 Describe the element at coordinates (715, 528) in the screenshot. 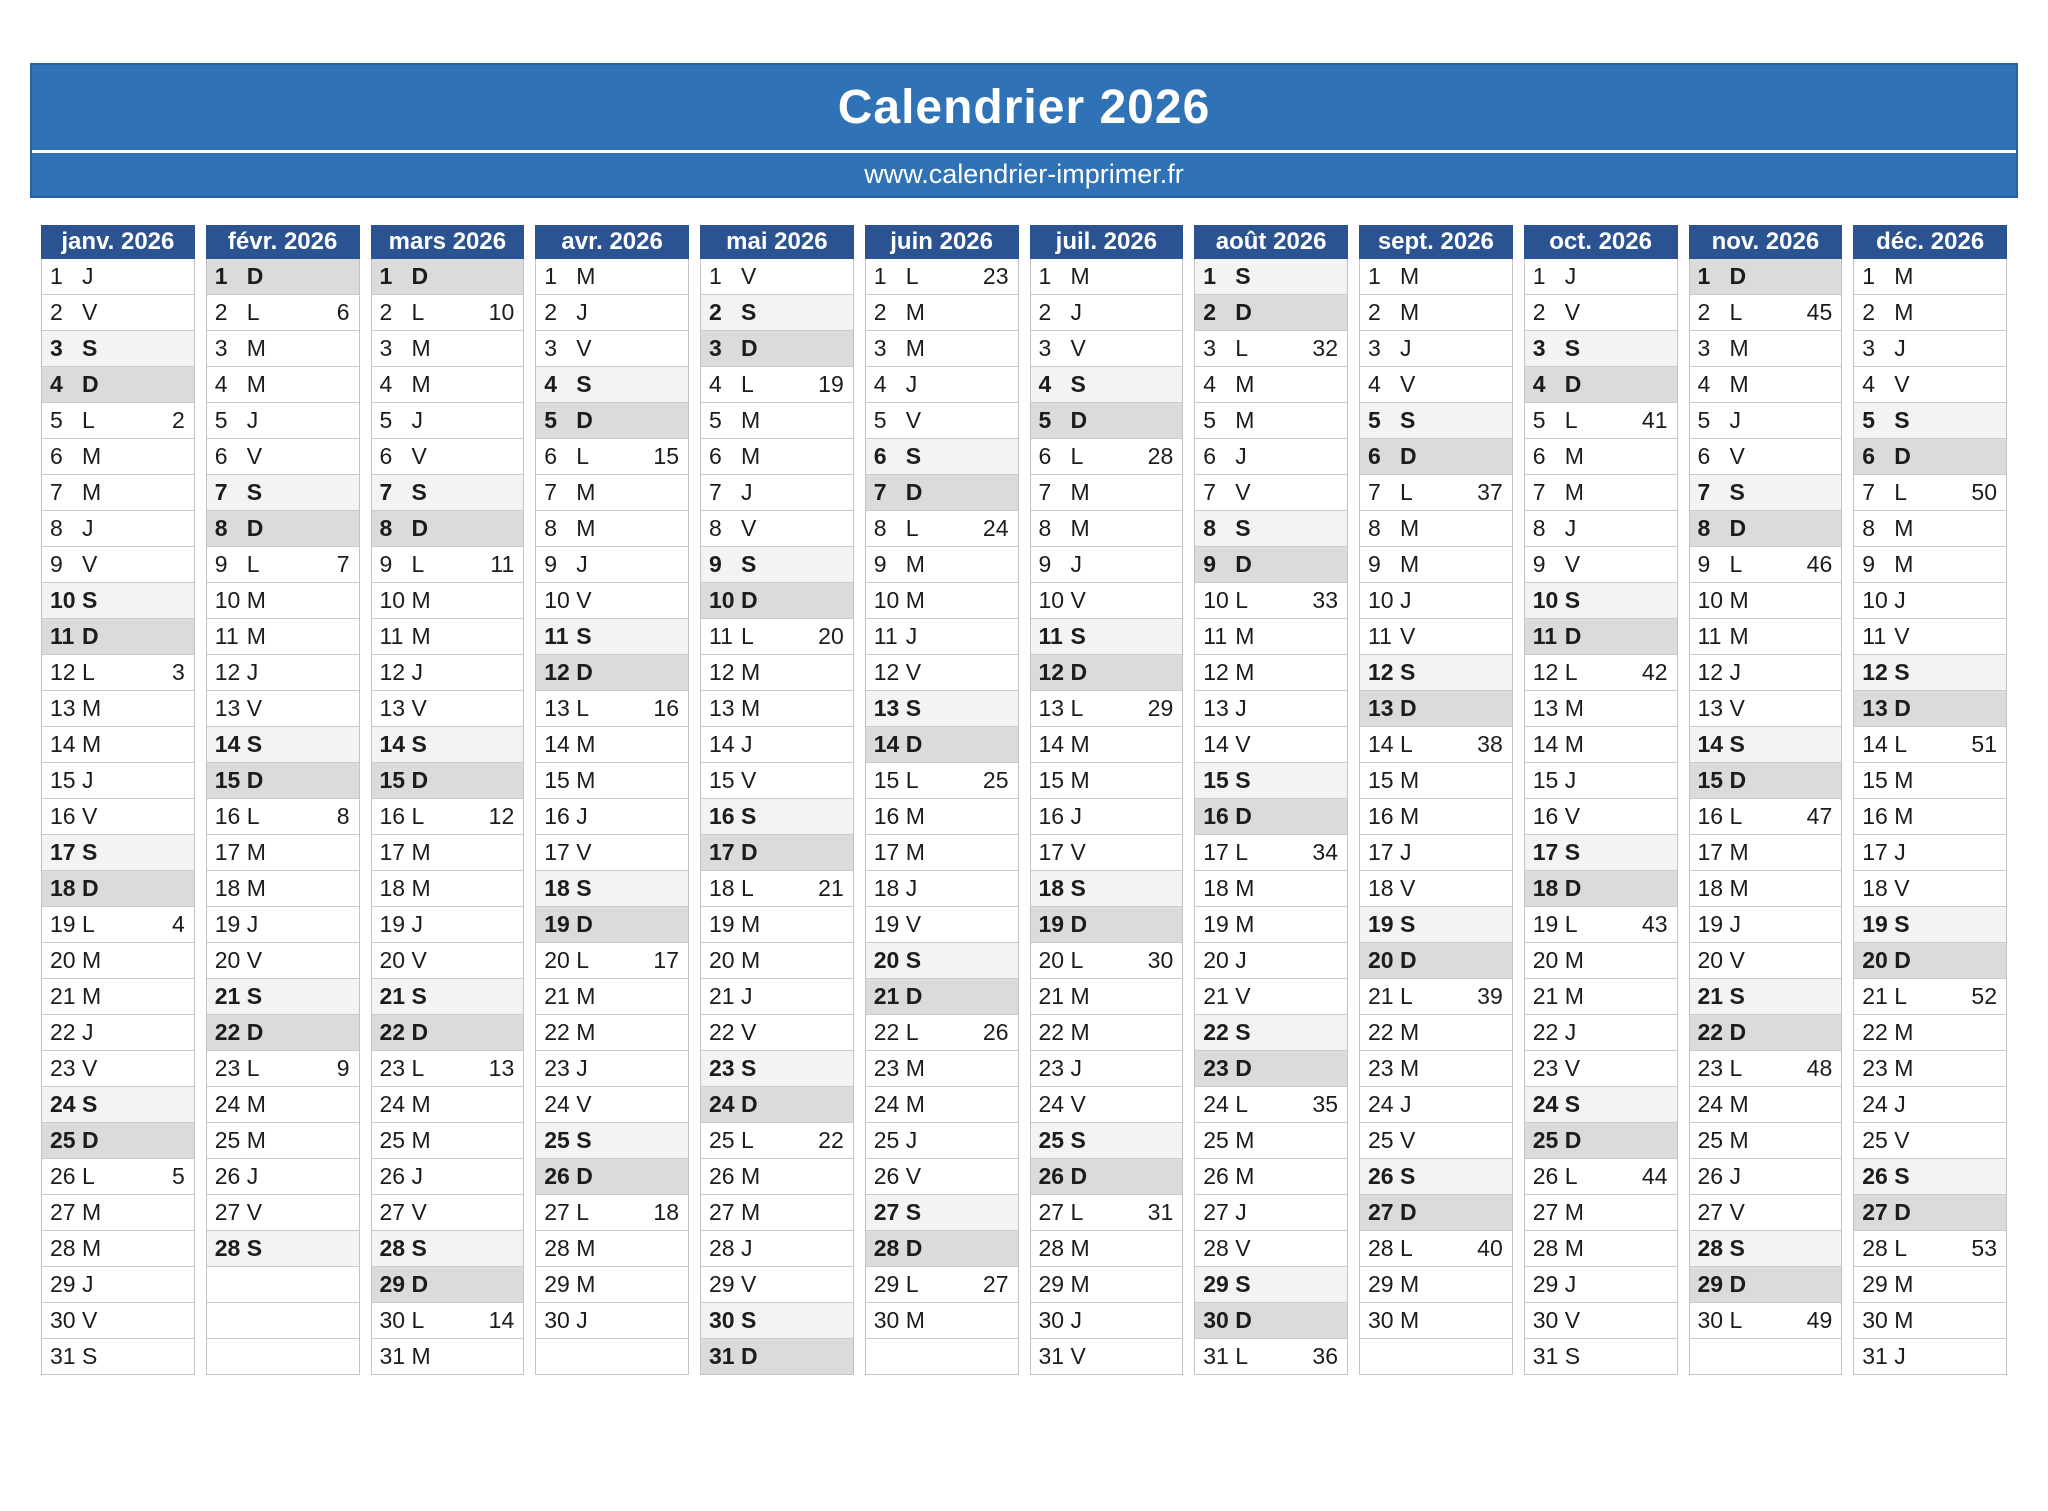

I see `day-number: 8` at that location.